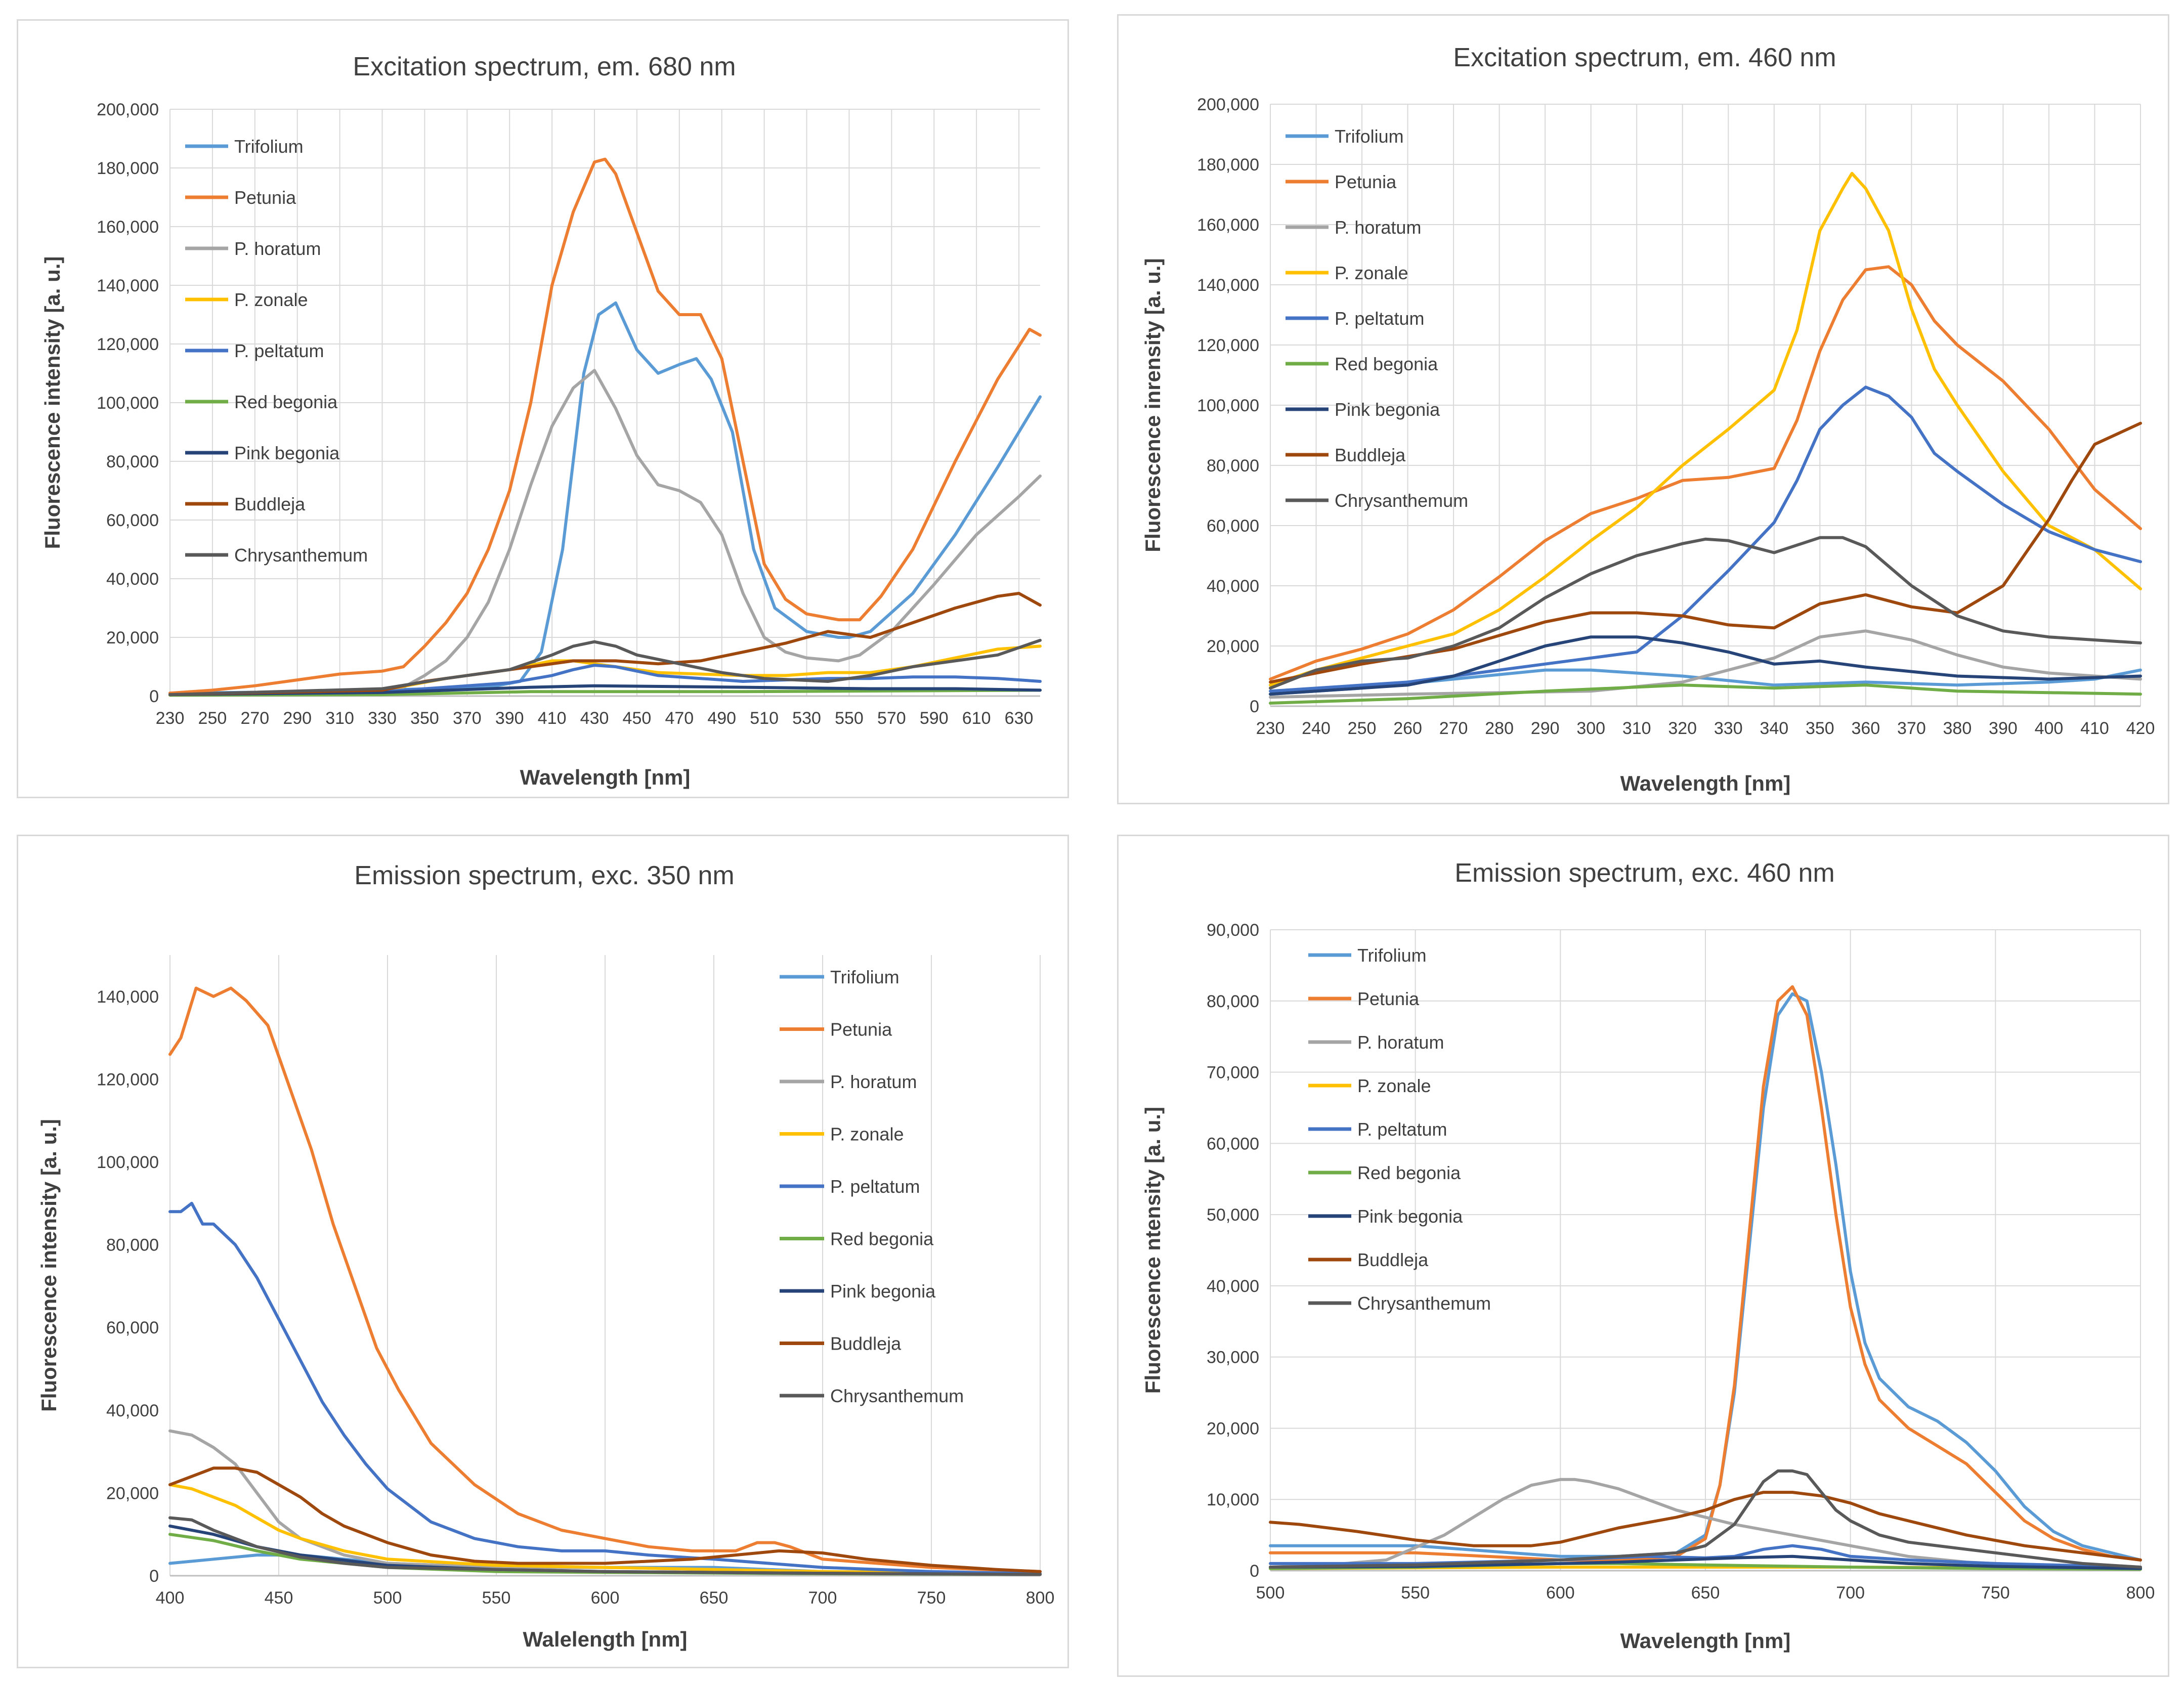 The image size is (2184, 1686). Describe the element at coordinates (298, 718) in the screenshot. I see `x-tick-label: 290` at that location.